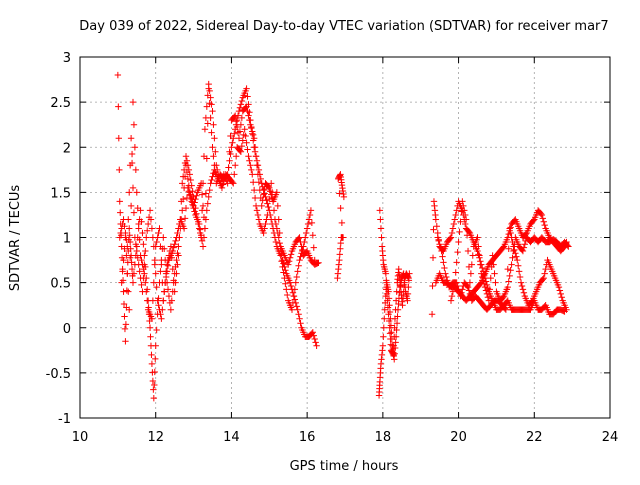 The height and width of the screenshot is (485, 640). I want to click on x-tick-label: 10, so click(80, 437).